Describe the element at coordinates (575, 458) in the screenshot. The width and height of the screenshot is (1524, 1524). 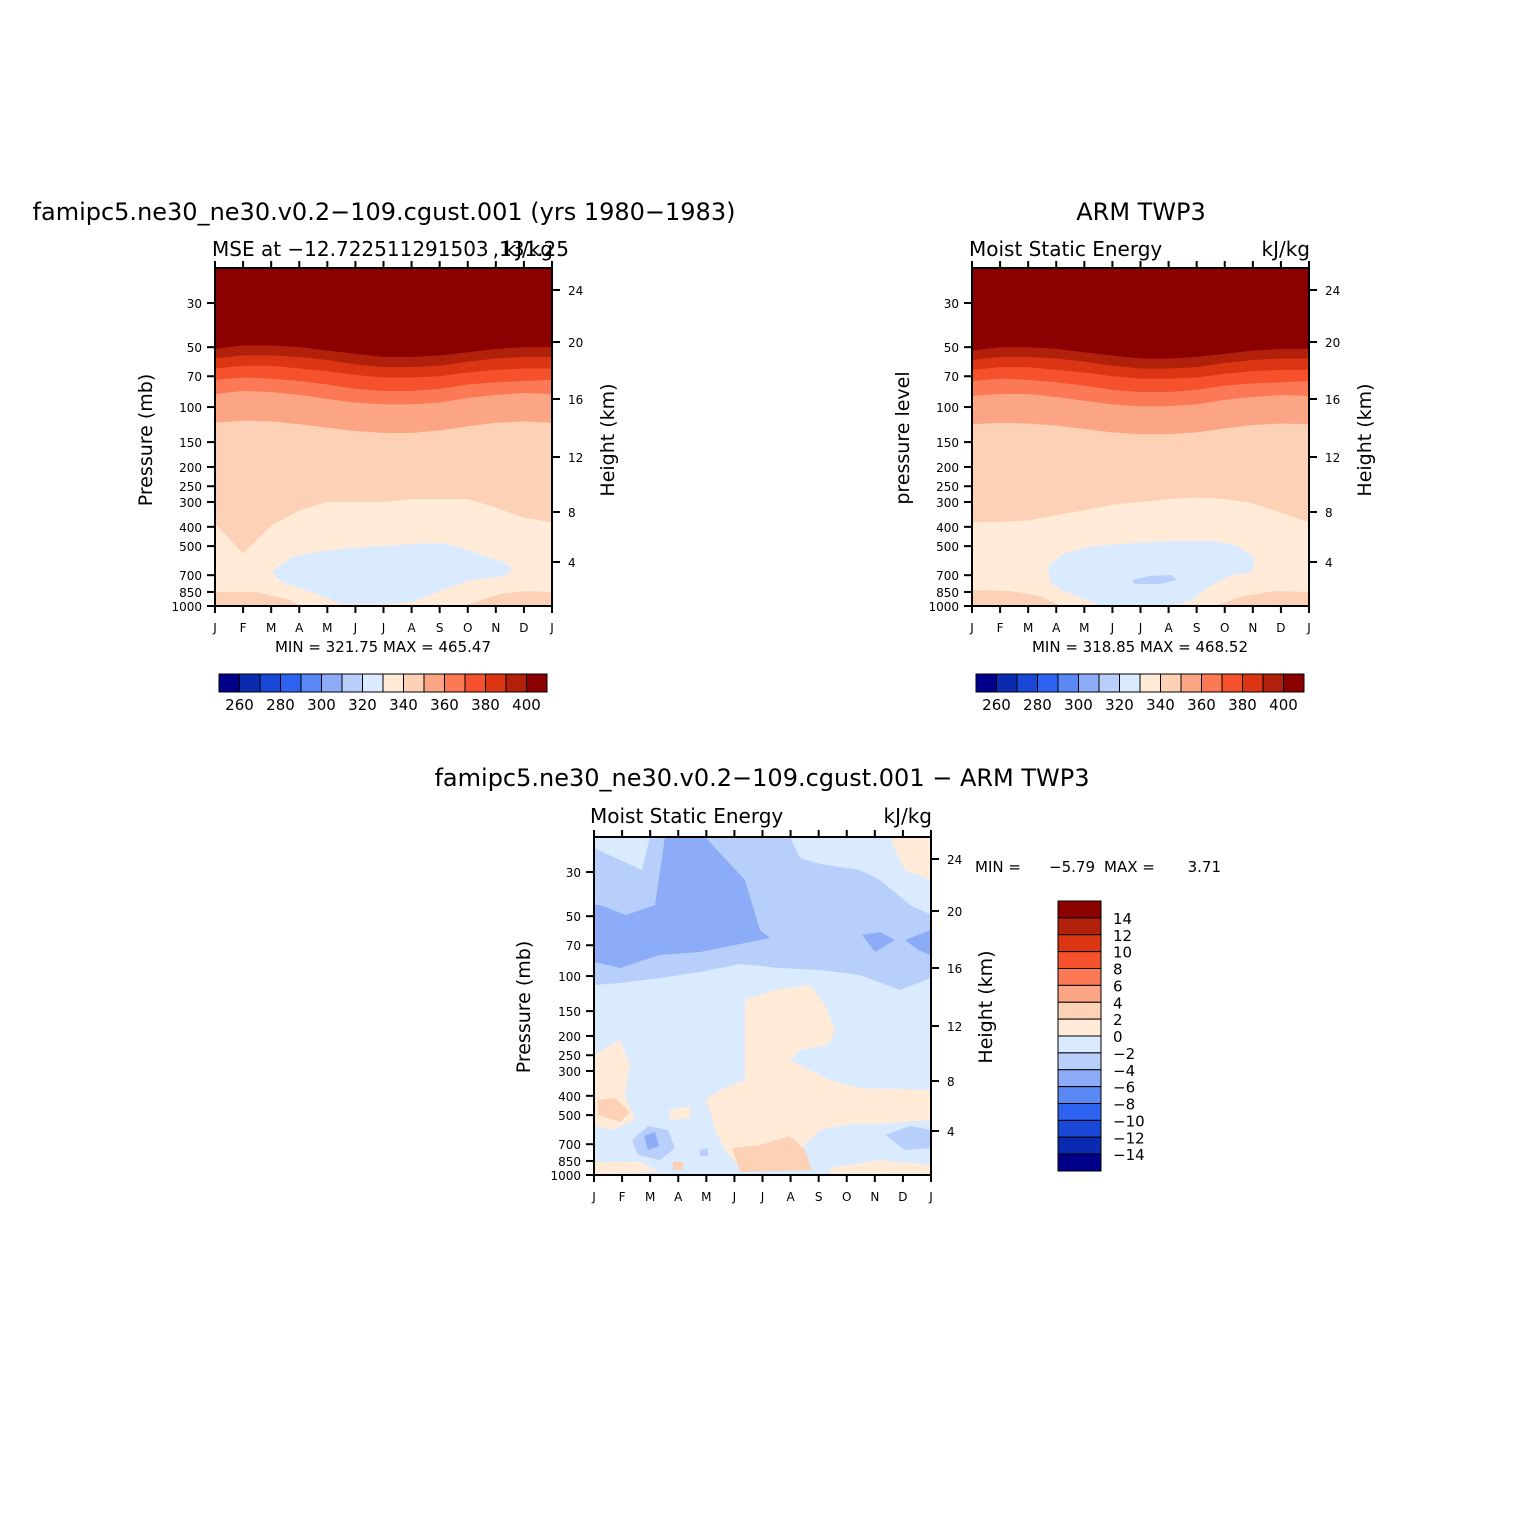
I see `y-right-tick-label: 12` at that location.